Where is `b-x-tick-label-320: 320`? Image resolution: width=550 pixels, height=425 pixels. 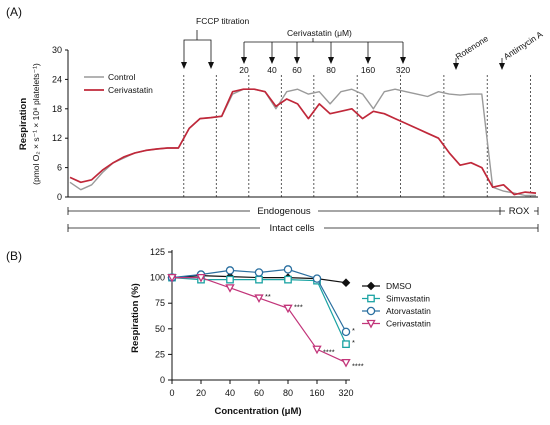
b-x-tick-label-320: 320 is located at coordinates (345, 393).